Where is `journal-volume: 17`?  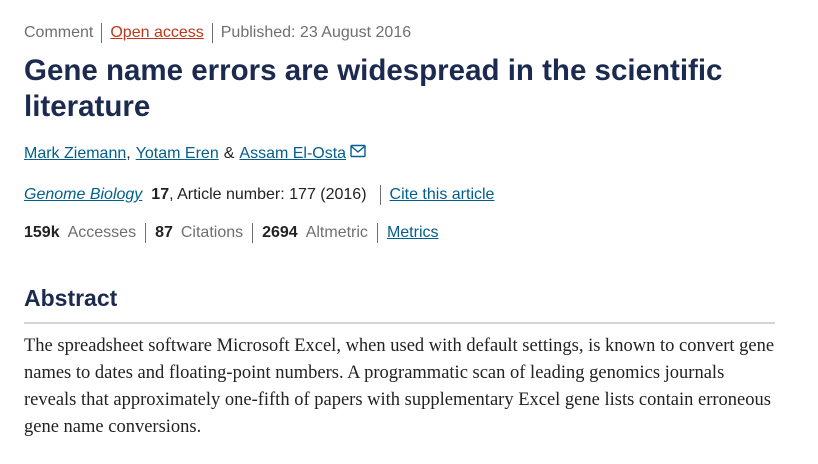
journal-volume: 17 is located at coordinates (160, 194).